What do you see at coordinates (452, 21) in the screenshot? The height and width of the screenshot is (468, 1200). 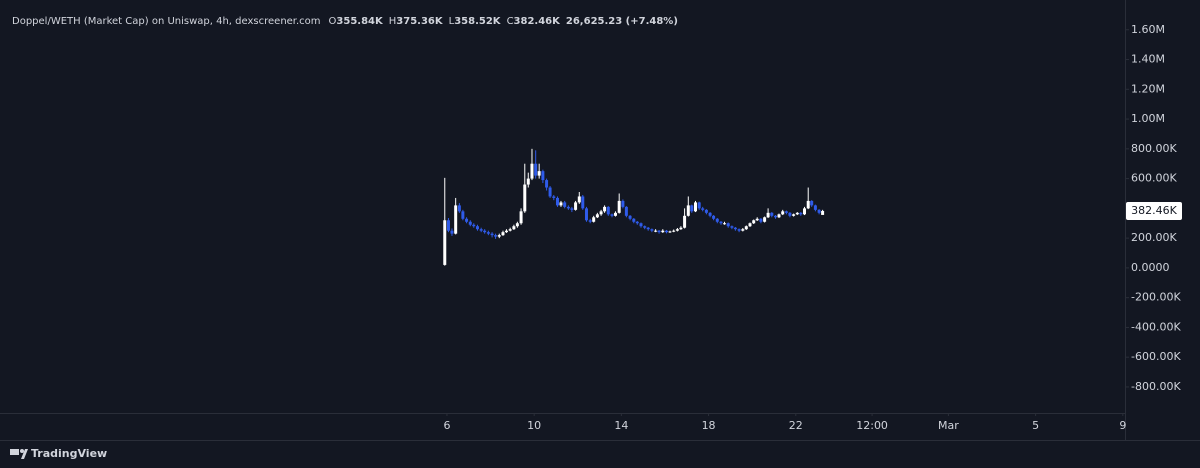 I see `ohlc-key: L` at bounding box center [452, 21].